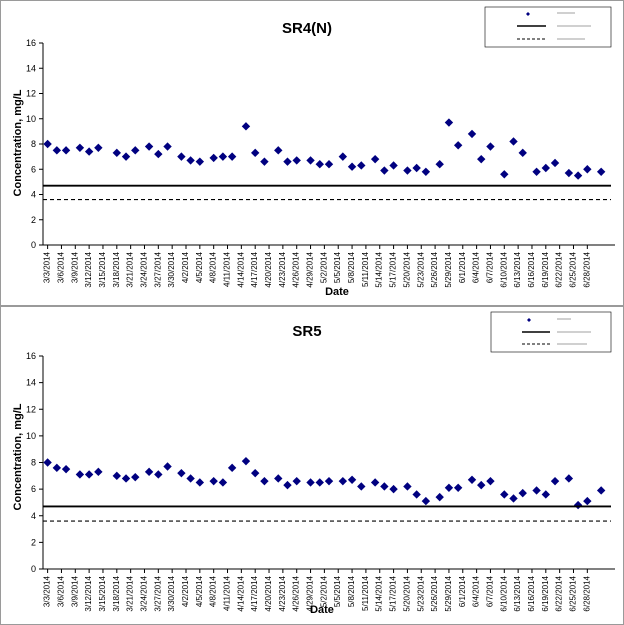 This screenshot has height=625, width=624. Describe the element at coordinates (434, 269) in the screenshot. I see `x-tick-label: 5/26/2014` at that location.